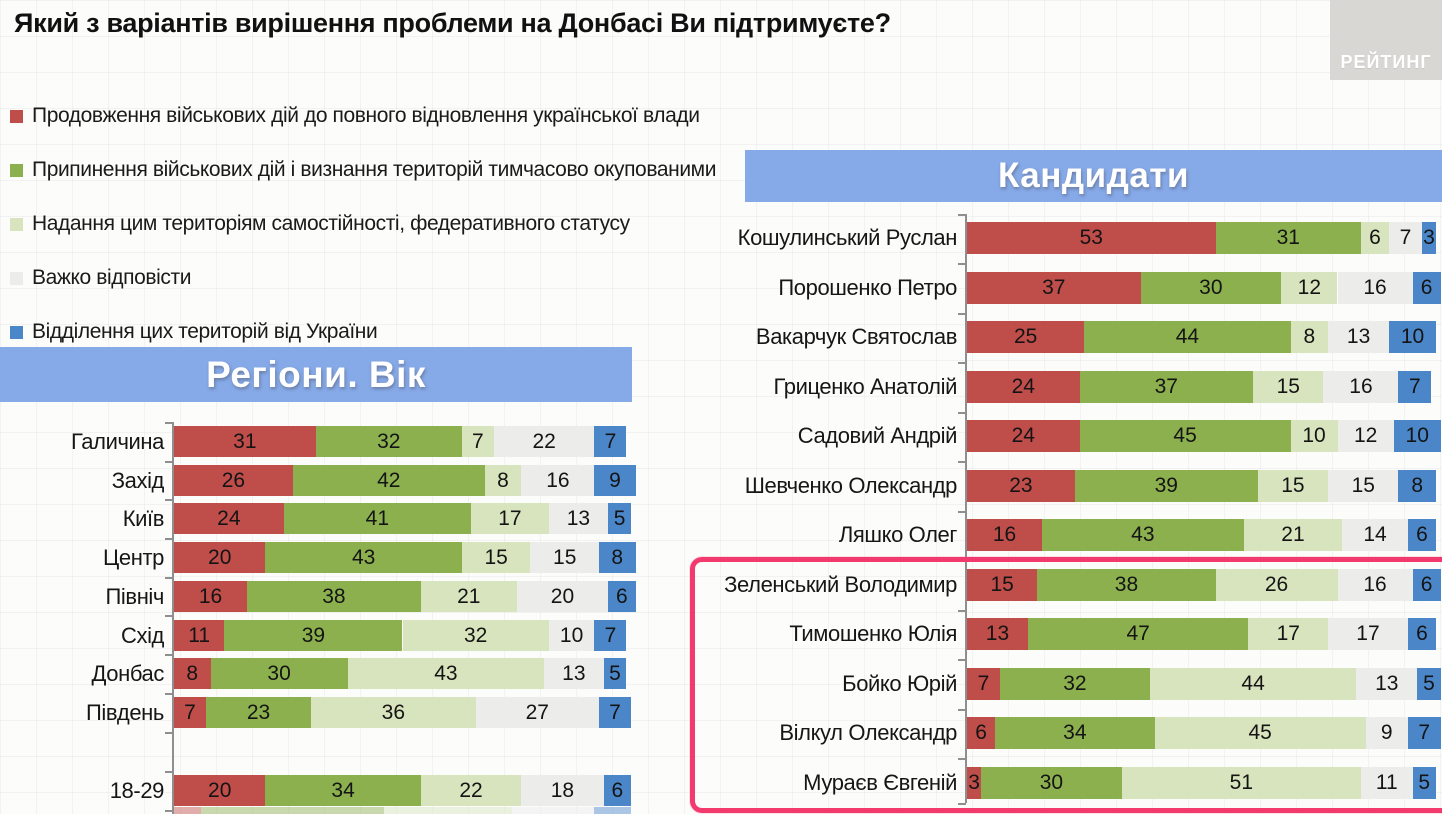 The height and width of the screenshot is (814, 1442). What do you see at coordinates (471, 790) in the screenshot?
I see `bar-segment: 22` at bounding box center [471, 790].